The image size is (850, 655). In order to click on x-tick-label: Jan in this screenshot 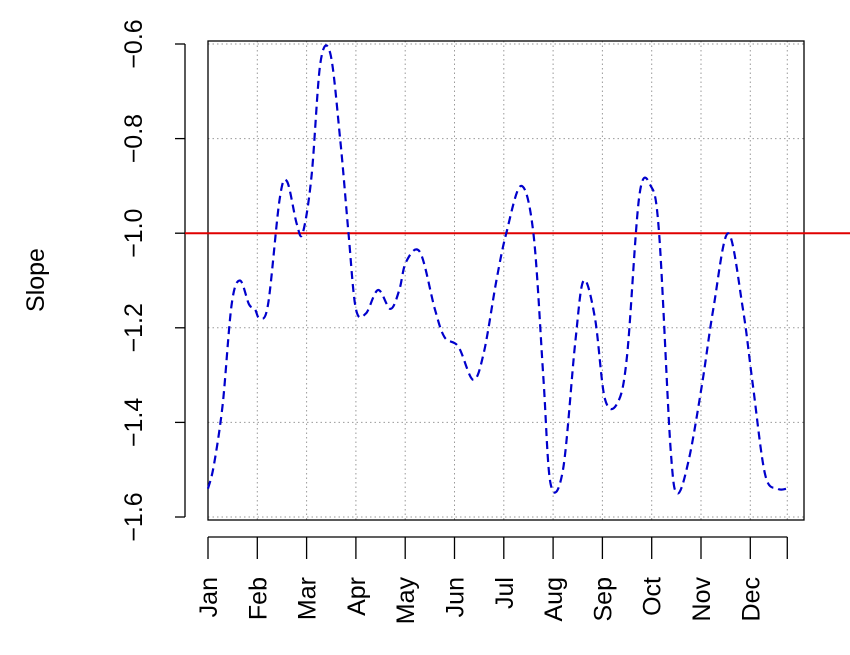, I will do `click(209, 597)`.